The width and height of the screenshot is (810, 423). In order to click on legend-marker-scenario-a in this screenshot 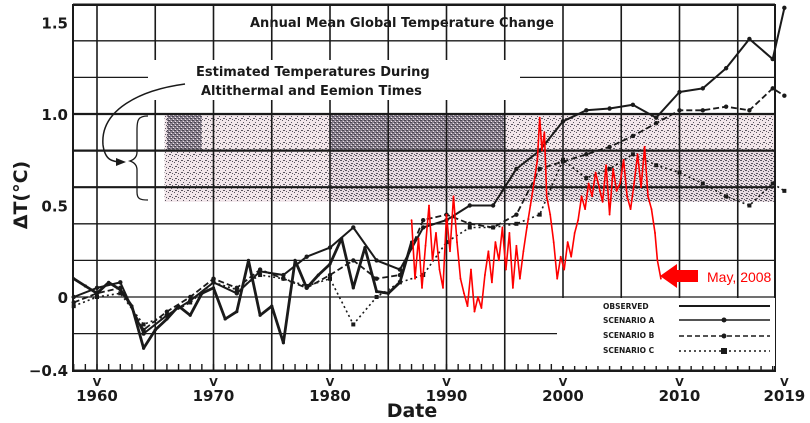, I will do `click(724, 320)`.